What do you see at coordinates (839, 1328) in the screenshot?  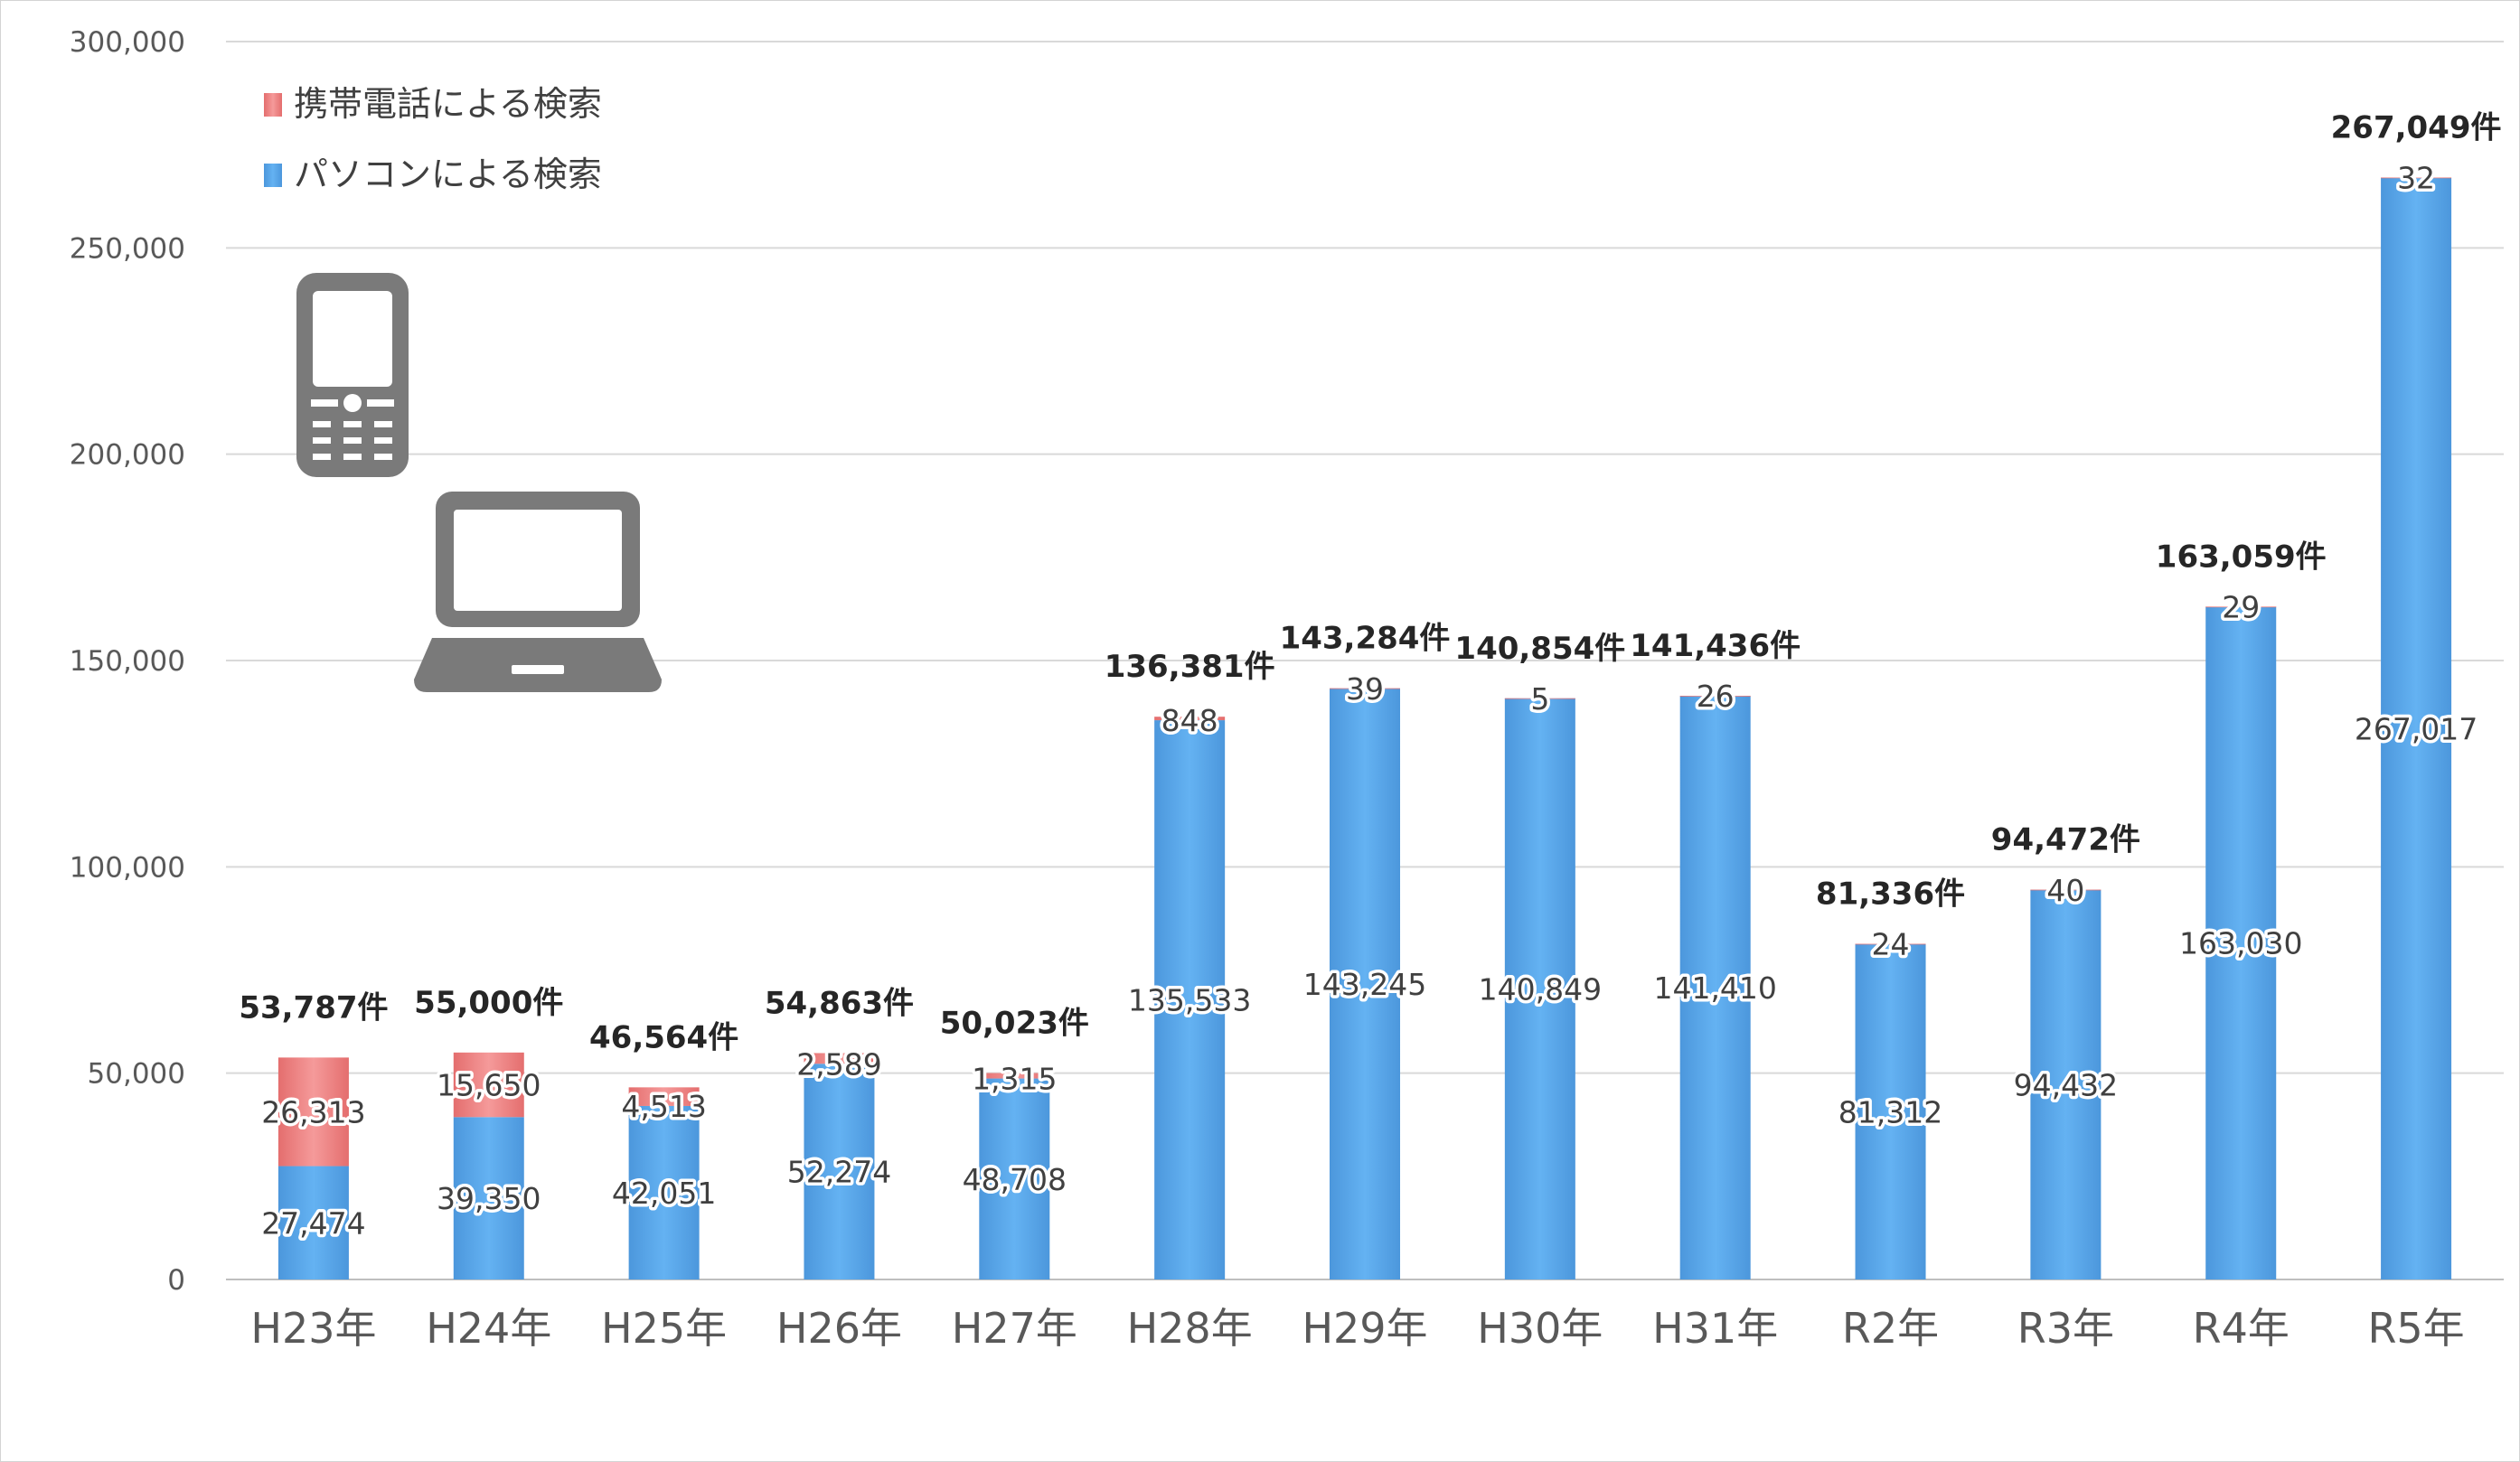 I see `x-tick-label: H26年` at bounding box center [839, 1328].